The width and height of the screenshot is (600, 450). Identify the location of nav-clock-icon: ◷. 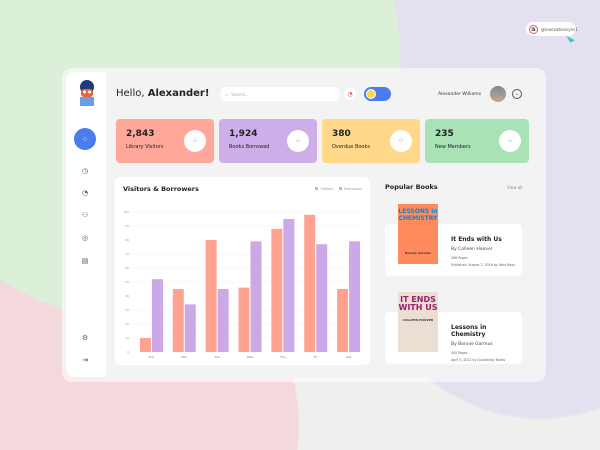
(85, 171).